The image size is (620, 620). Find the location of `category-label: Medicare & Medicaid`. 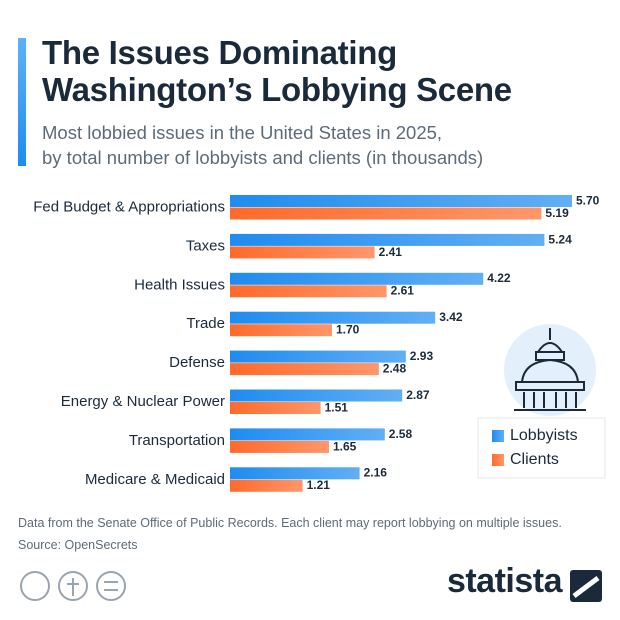

category-label: Medicare & Medicaid is located at coordinates (155, 479).